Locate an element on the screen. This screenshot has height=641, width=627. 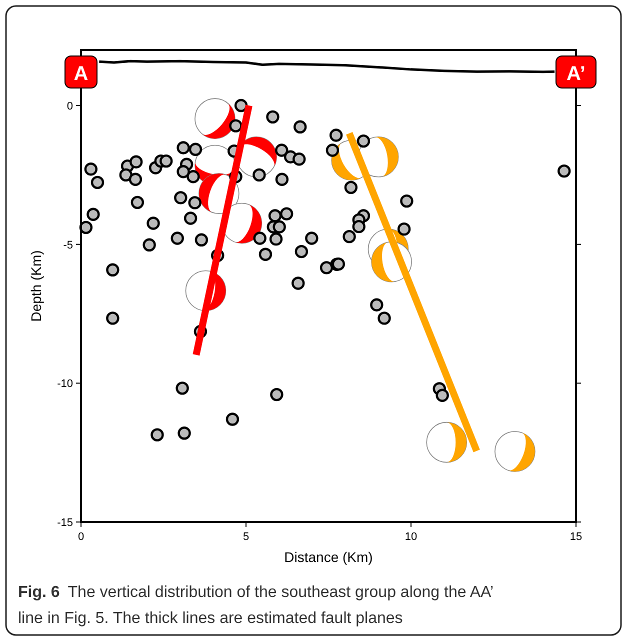
y-axis-title: Depth (Km) is located at coordinates (36, 286).